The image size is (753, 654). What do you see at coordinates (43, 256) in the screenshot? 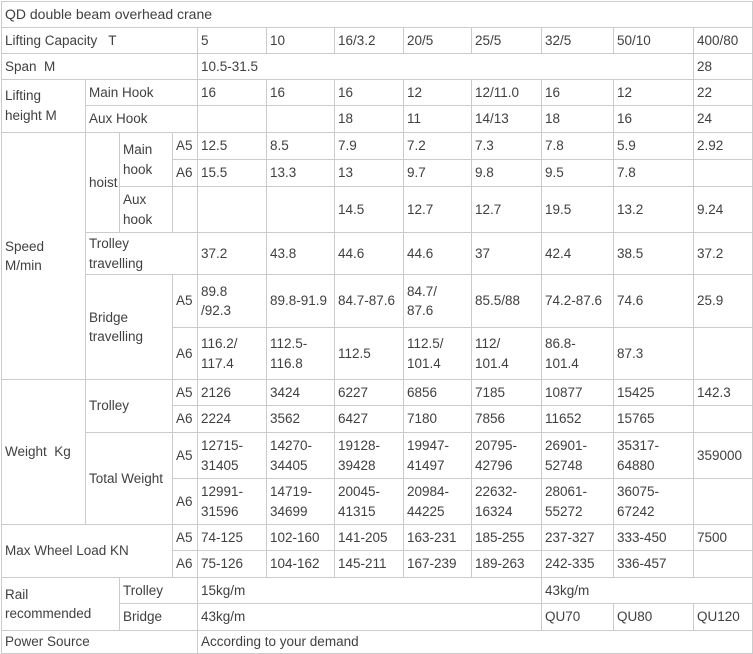
I see `label-speed: Speed M/min` at bounding box center [43, 256].